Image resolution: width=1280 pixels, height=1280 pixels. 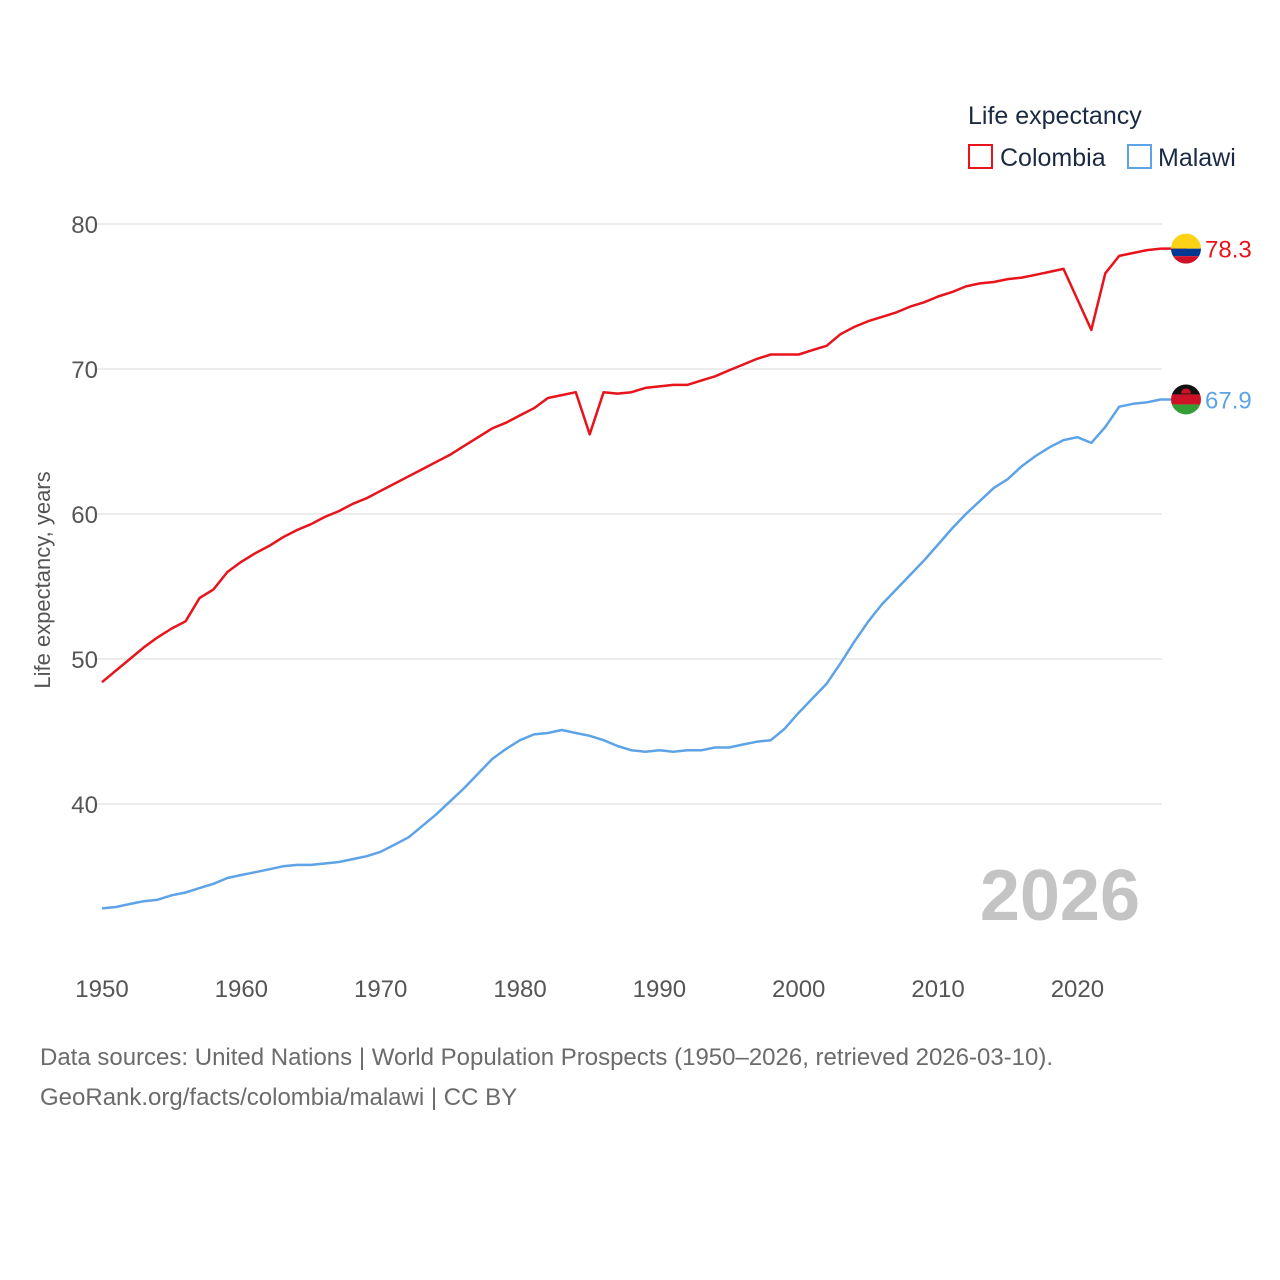 What do you see at coordinates (101, 989) in the screenshot?
I see `x-tick-label: 1950` at bounding box center [101, 989].